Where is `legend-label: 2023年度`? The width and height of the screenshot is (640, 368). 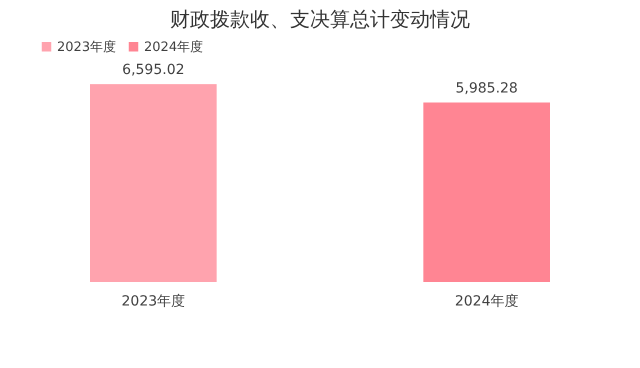
legend-label: 2023年度 is located at coordinates (86, 46).